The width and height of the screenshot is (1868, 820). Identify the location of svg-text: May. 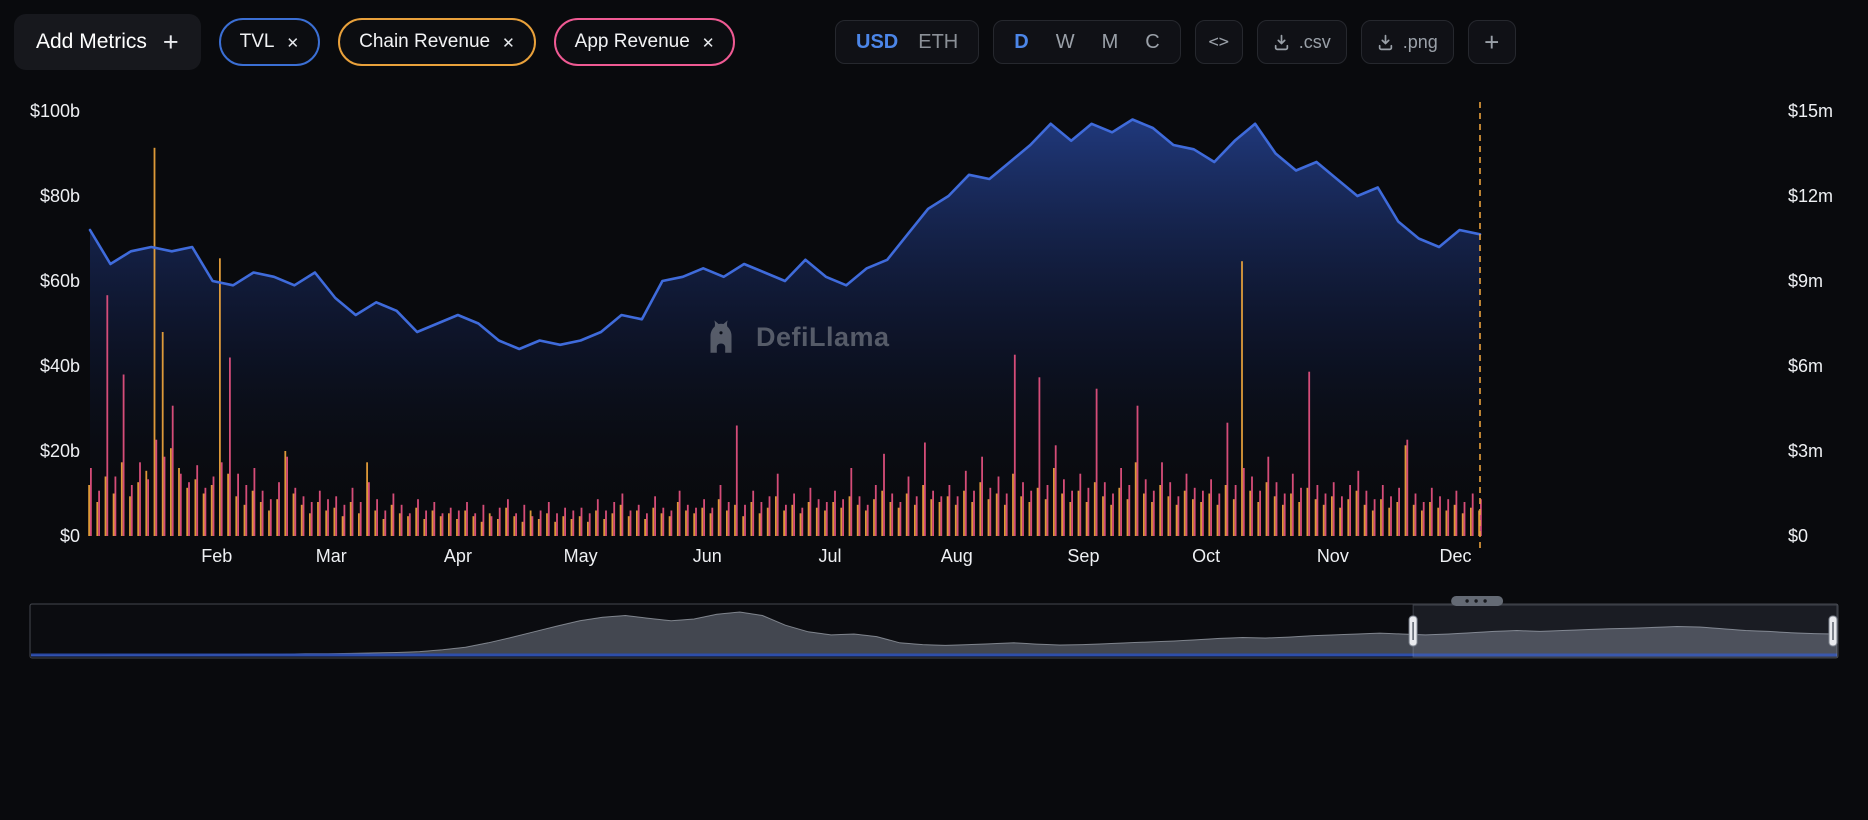
(581, 556).